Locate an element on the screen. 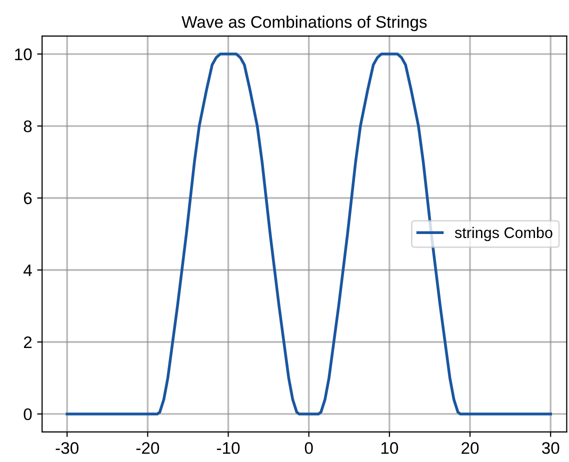 The image size is (569, 462). y-tick-label: 6 is located at coordinates (28, 198).